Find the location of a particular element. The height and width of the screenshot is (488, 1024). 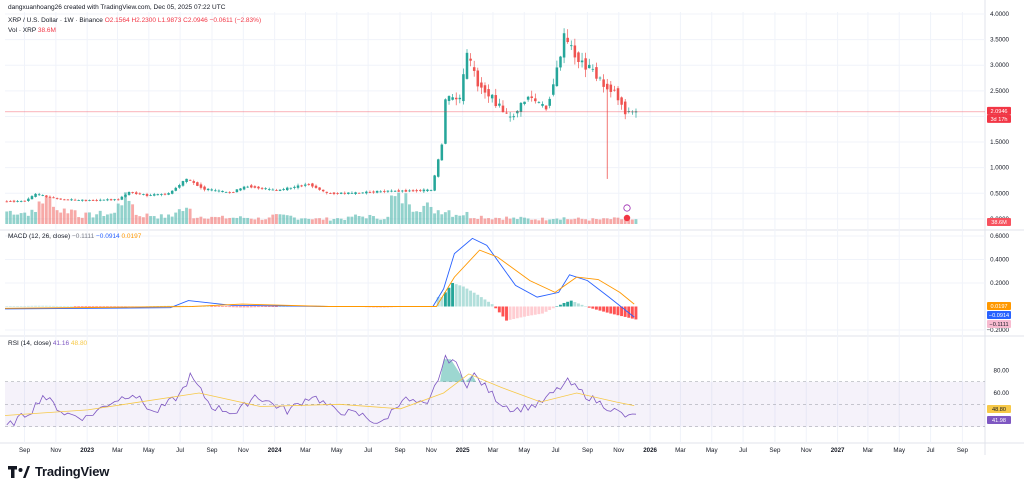

time-axis-label: 2023 is located at coordinates (87, 450).